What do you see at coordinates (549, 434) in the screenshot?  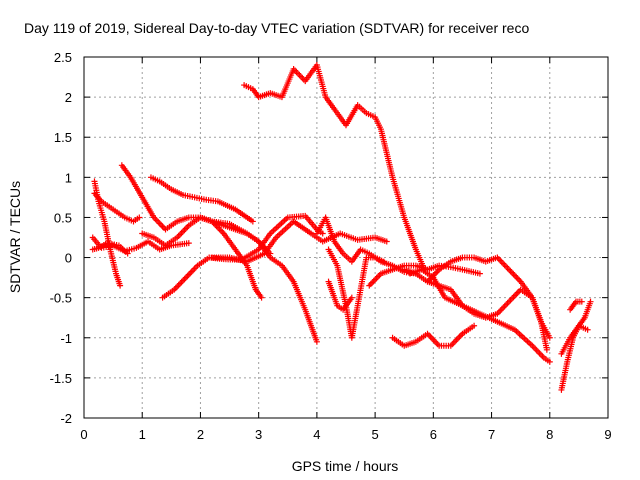 I see `x-tick-label: 8` at bounding box center [549, 434].